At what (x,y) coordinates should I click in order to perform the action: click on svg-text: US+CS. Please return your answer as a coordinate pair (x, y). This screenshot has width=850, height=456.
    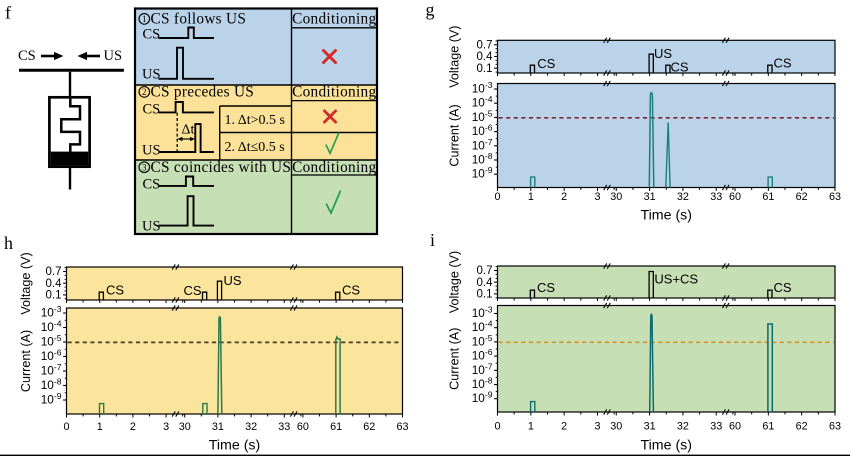
    Looking at the image, I should click on (676, 279).